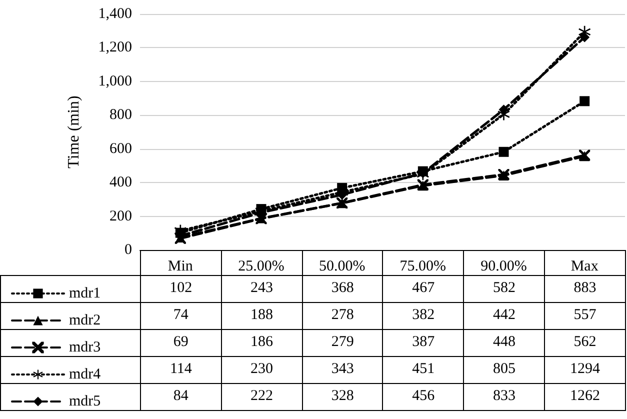  What do you see at coordinates (121, 115) in the screenshot?
I see `y-tick-label: 800` at bounding box center [121, 115].